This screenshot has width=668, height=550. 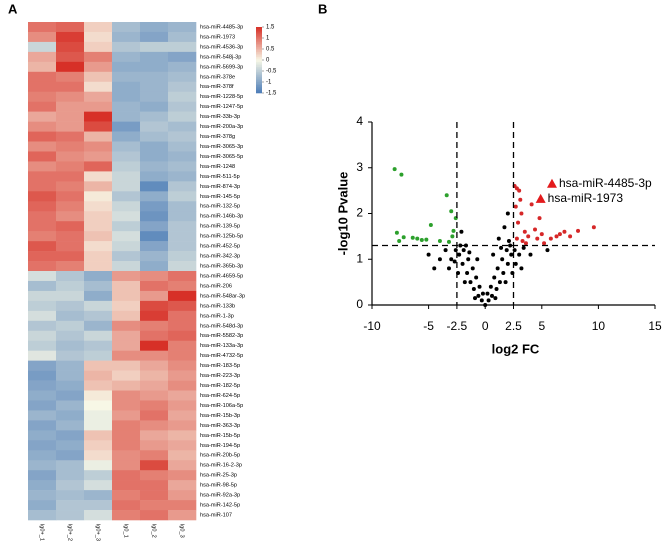 What do you see at coordinates (220, 187) in the screenshot?
I see `row-label: hsa-miR-874-3p` at bounding box center [220, 187].